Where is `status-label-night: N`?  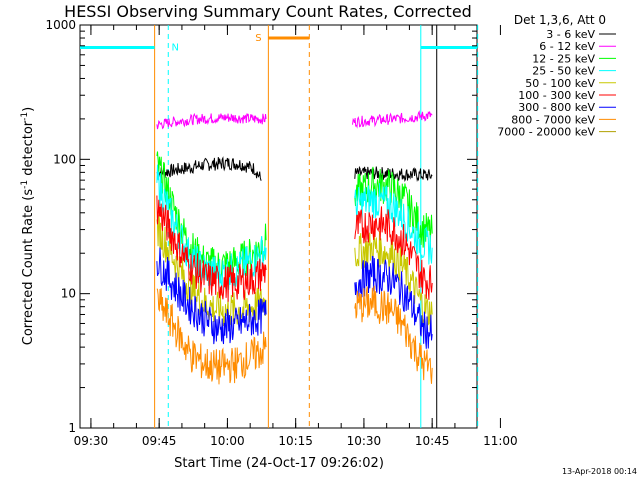
status-label-night: N is located at coordinates (175, 47).